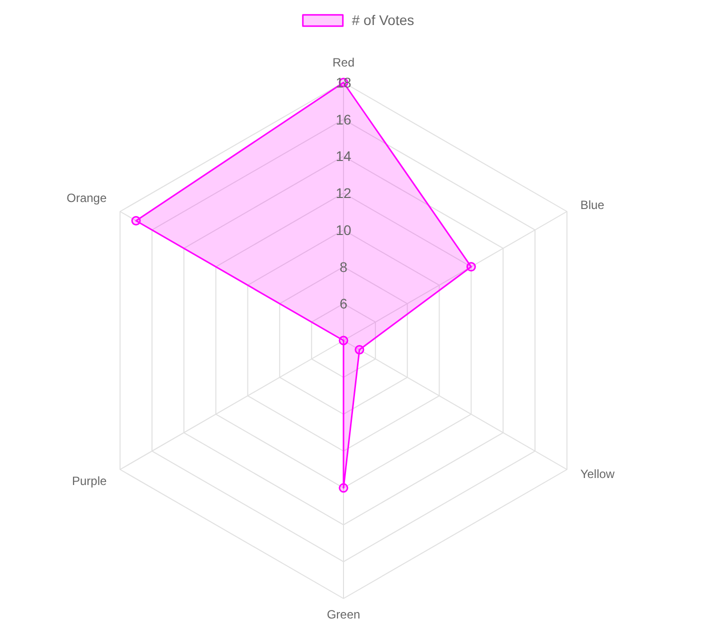 This screenshot has width=711, height=628. Describe the element at coordinates (89, 481) in the screenshot. I see `spoke-label: Purple` at that location.